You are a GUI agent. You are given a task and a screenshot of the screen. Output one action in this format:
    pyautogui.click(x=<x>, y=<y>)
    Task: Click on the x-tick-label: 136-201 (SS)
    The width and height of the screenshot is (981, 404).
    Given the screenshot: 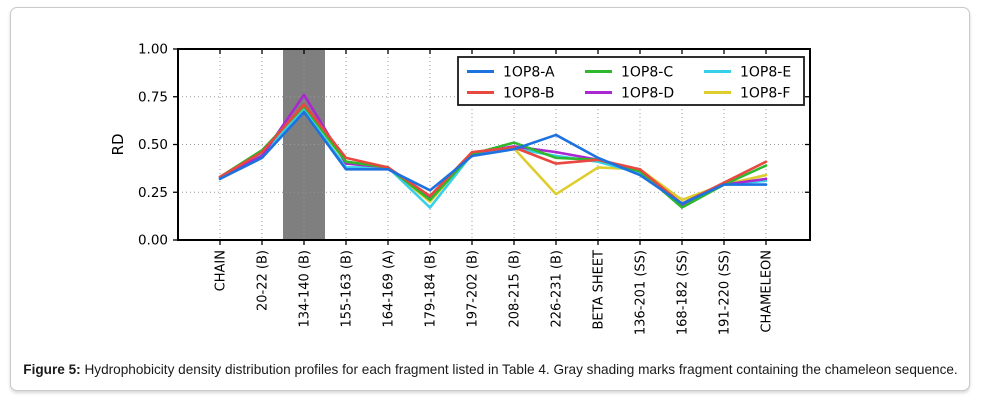 What is the action you would take?
    pyautogui.click(x=641, y=292)
    